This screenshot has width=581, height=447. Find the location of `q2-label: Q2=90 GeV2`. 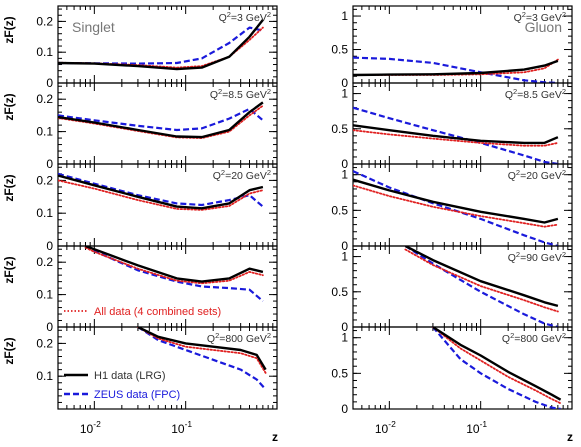

q2-label: Q2=90 GeV2 is located at coordinates (537, 257).